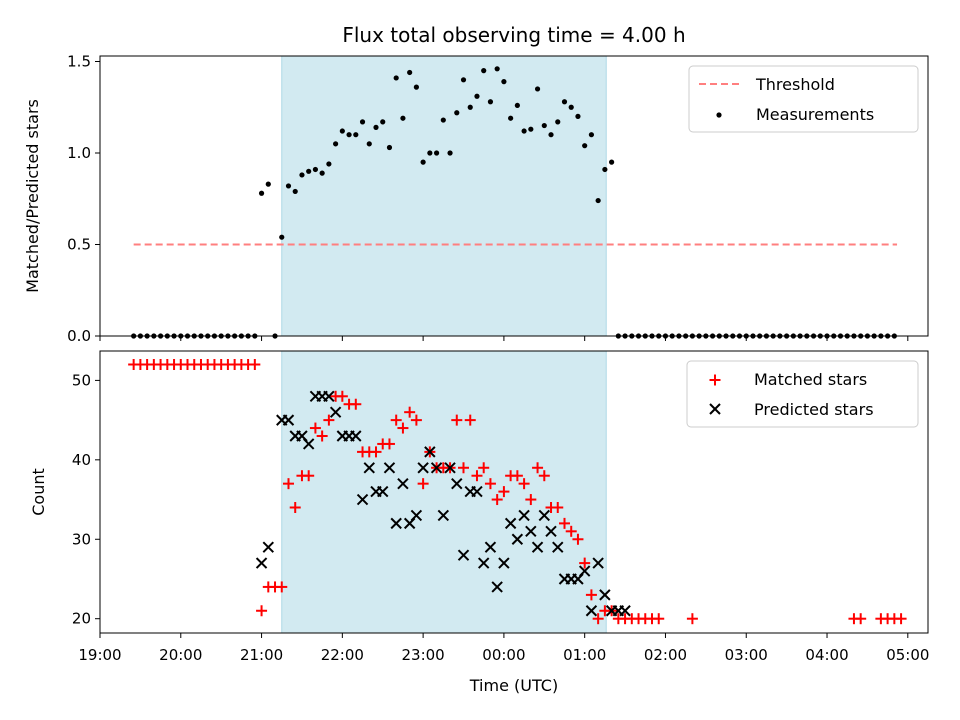 The width and height of the screenshot is (960, 720). What do you see at coordinates (81, 460) in the screenshot?
I see `y-tick-label: 40` at bounding box center [81, 460].